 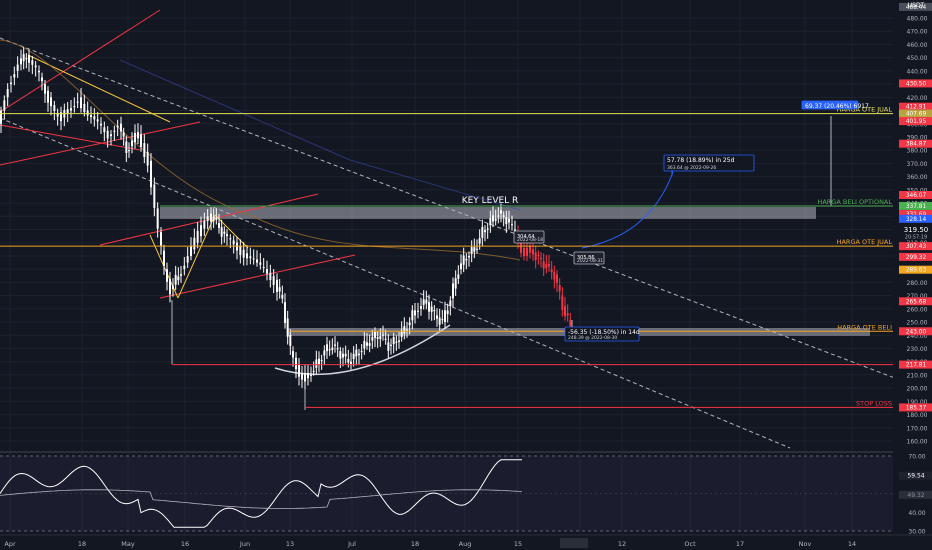 I want to click on price-label-3: 407.69, so click(x=916, y=115).